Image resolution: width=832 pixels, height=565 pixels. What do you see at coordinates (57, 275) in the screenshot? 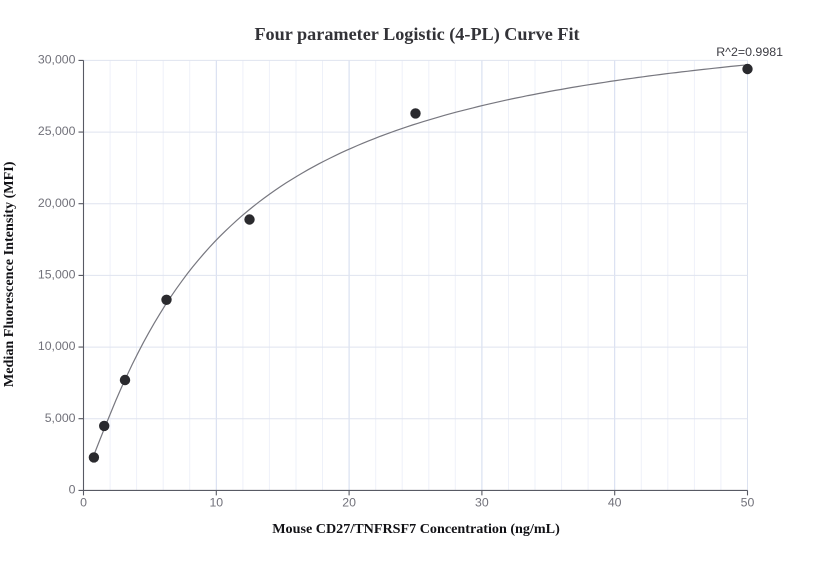
I see `svg-text: 15,000` at bounding box center [57, 275].